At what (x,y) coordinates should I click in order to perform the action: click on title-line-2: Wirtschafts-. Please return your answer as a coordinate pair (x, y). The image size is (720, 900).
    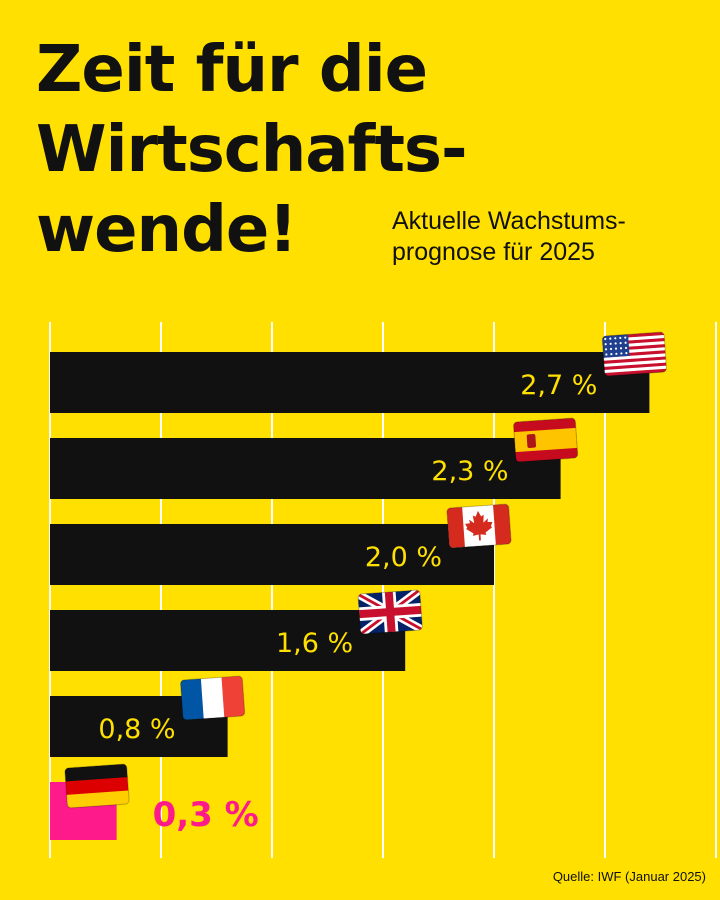
    Looking at the image, I should click on (252, 150).